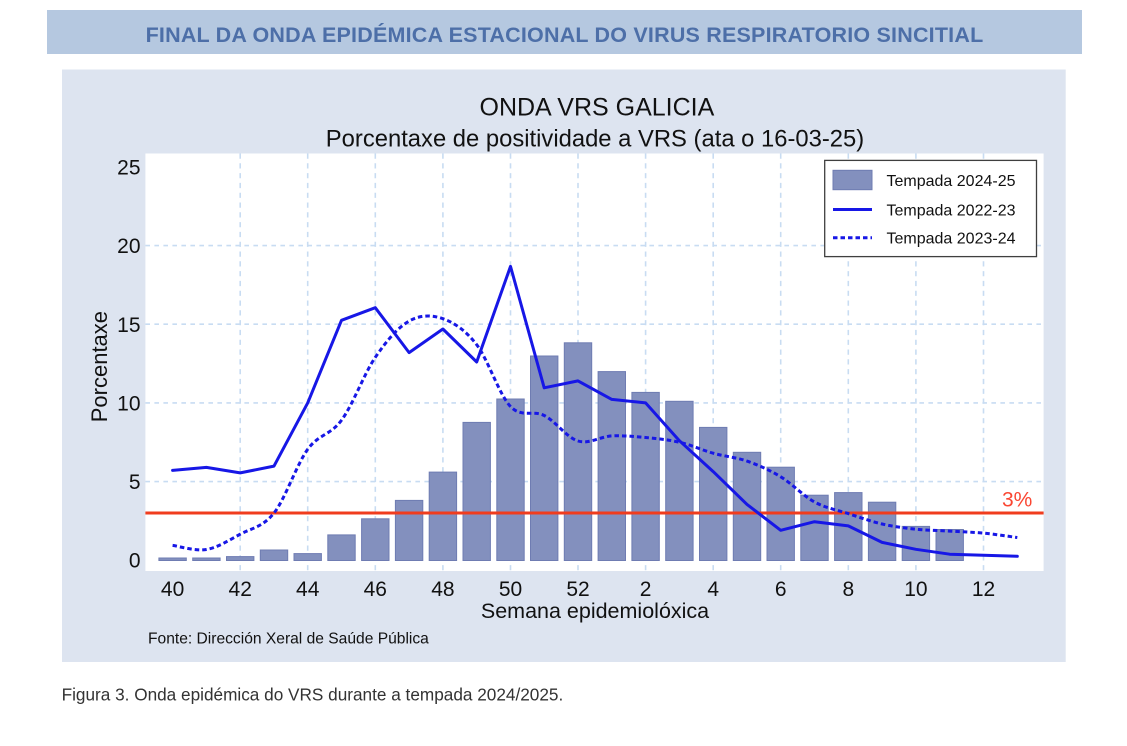 The width and height of the screenshot is (1127, 746). Describe the element at coordinates (595, 611) in the screenshot. I see `svg-text: Semana epidemiolóxica` at that location.